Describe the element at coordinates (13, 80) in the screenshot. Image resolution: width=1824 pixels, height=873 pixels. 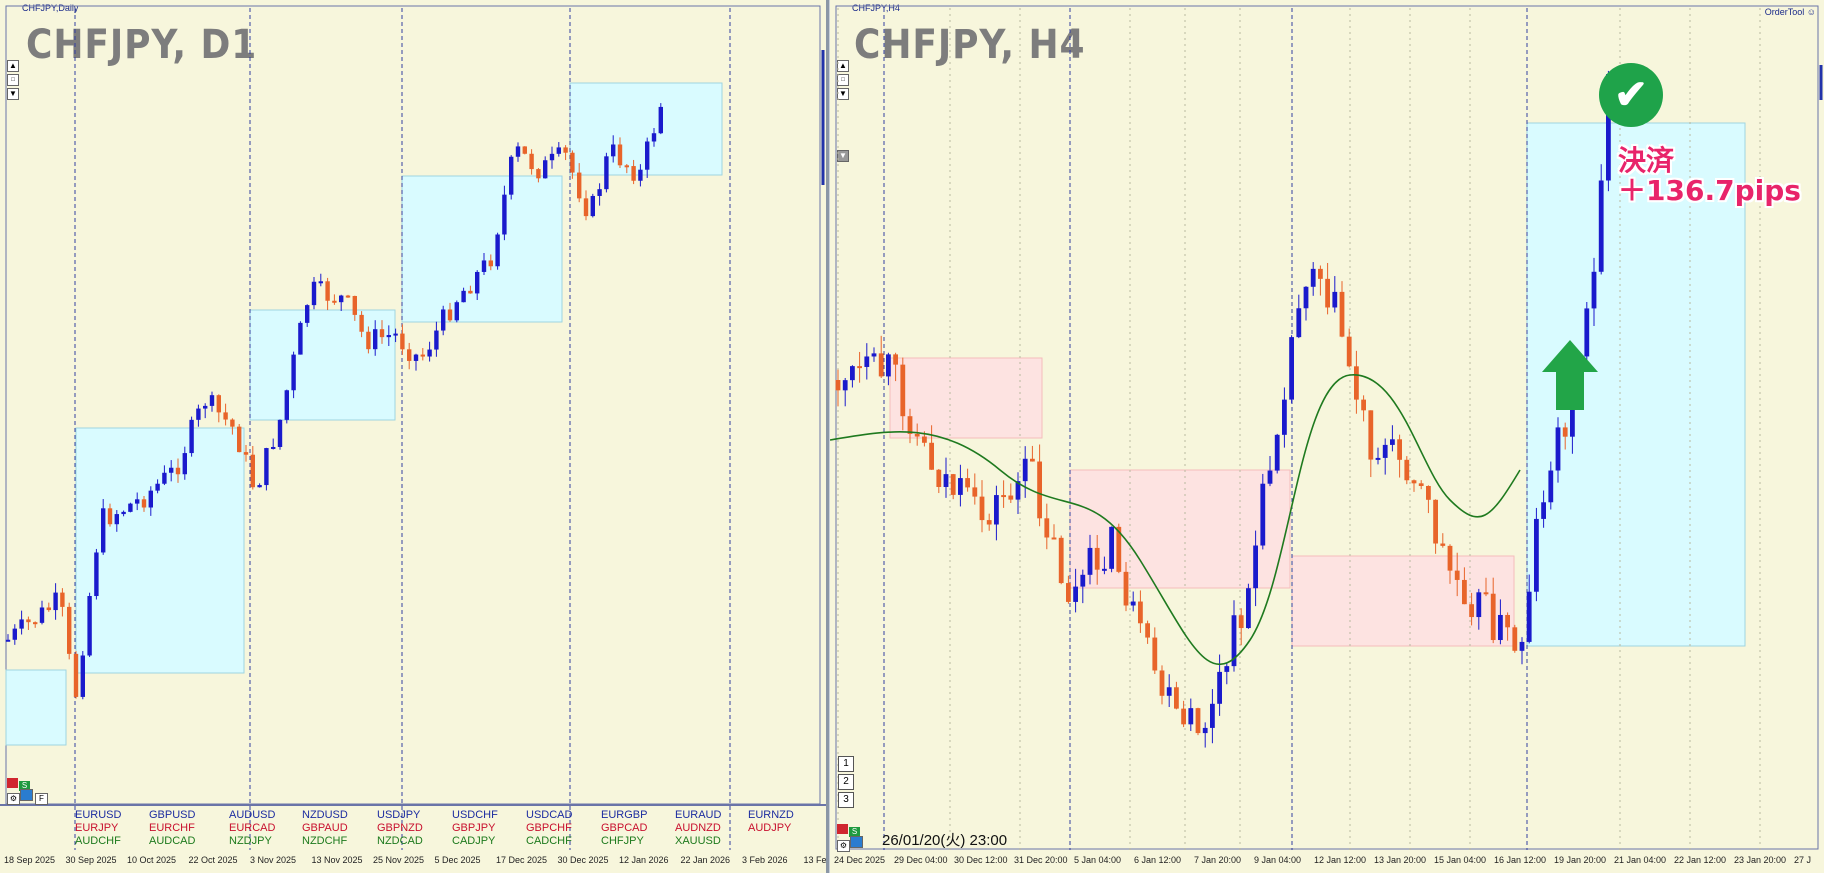
I see `zoom-button: □` at that location.